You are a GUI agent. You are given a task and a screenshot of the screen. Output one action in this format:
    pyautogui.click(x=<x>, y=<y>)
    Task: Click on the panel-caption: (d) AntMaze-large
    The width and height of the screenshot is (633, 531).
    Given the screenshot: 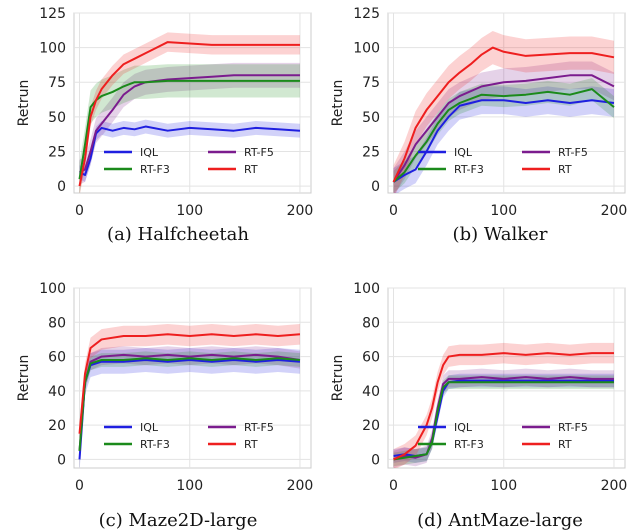 What is the action you would take?
    pyautogui.click(x=500, y=520)
    